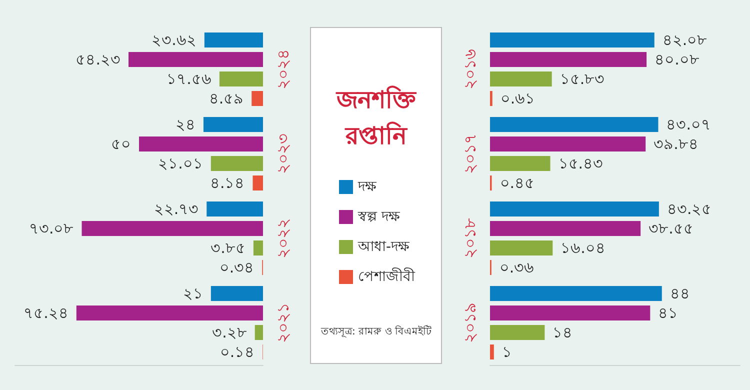  I want to click on legend-label: দক্ষ, so click(367, 187).